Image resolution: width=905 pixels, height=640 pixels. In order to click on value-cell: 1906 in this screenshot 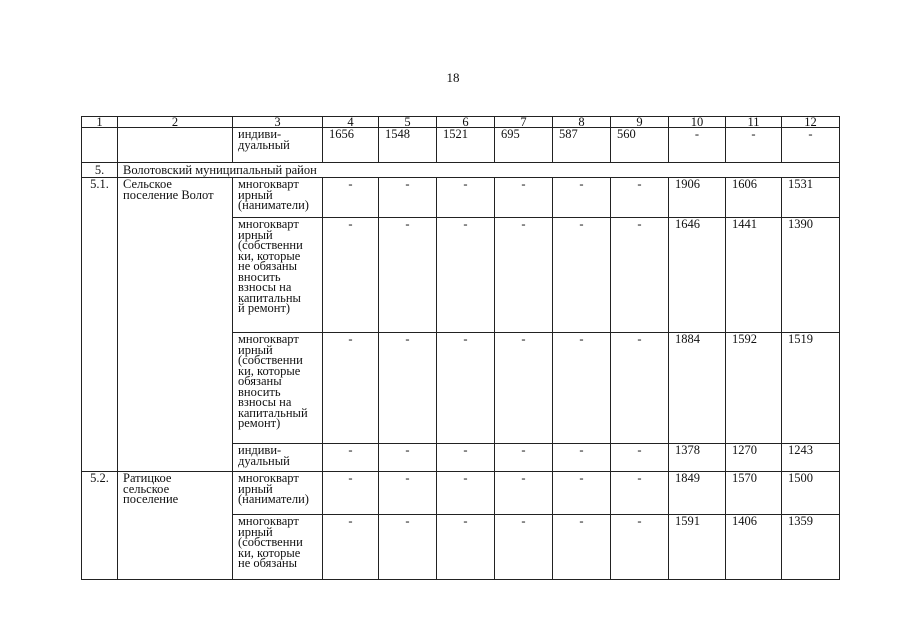, I will do `click(697, 197)`.